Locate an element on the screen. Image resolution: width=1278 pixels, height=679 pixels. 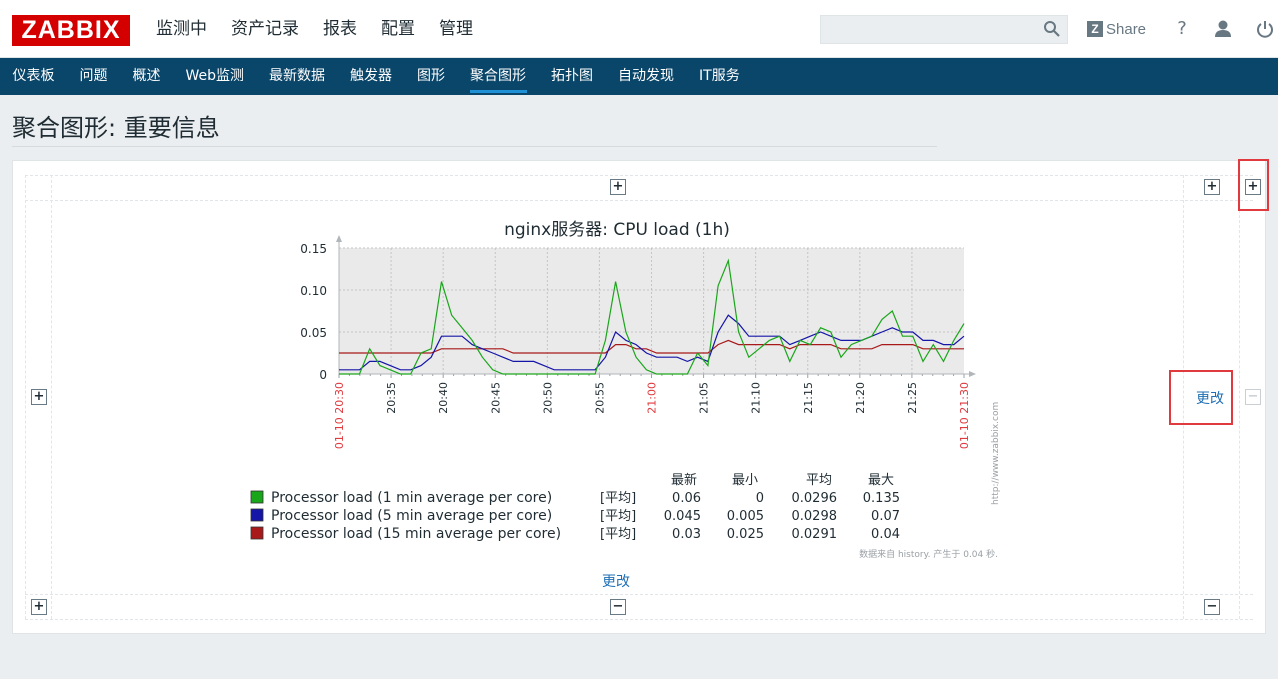
x-tick-label: 21:05 is located at coordinates (704, 398).